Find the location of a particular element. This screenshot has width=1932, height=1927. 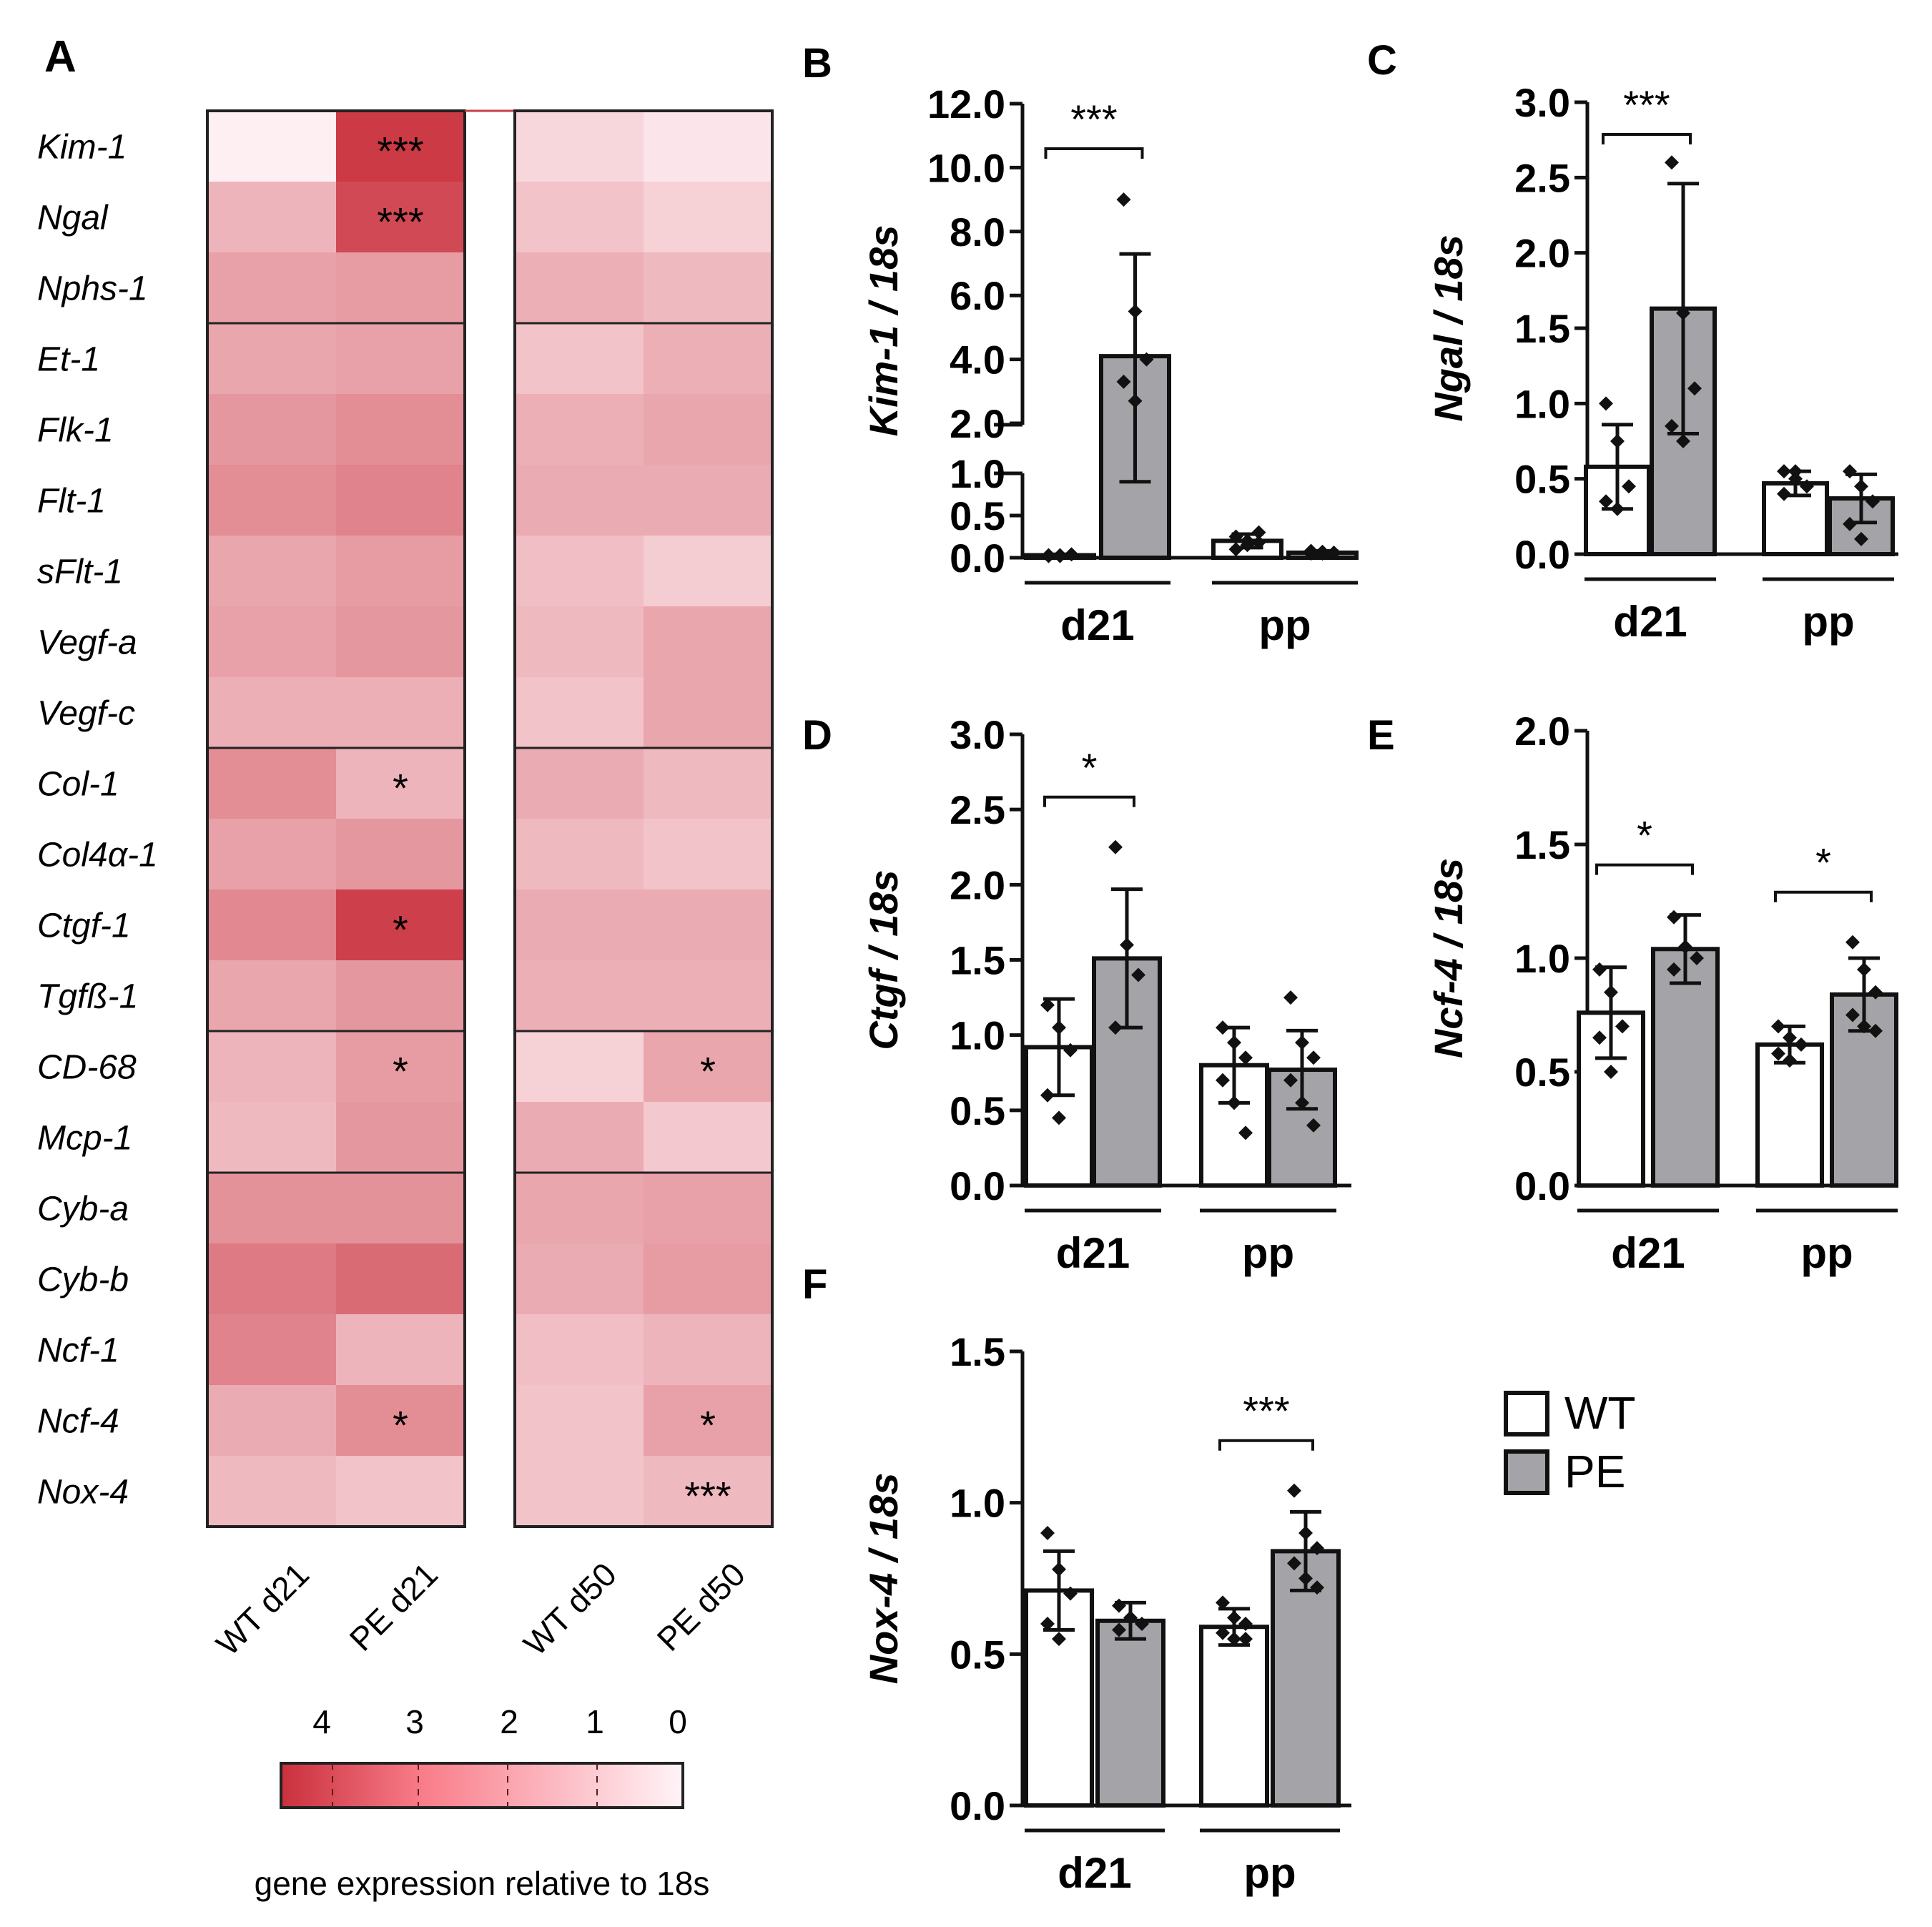

gene-label: Nphs-1 is located at coordinates (92, 289).